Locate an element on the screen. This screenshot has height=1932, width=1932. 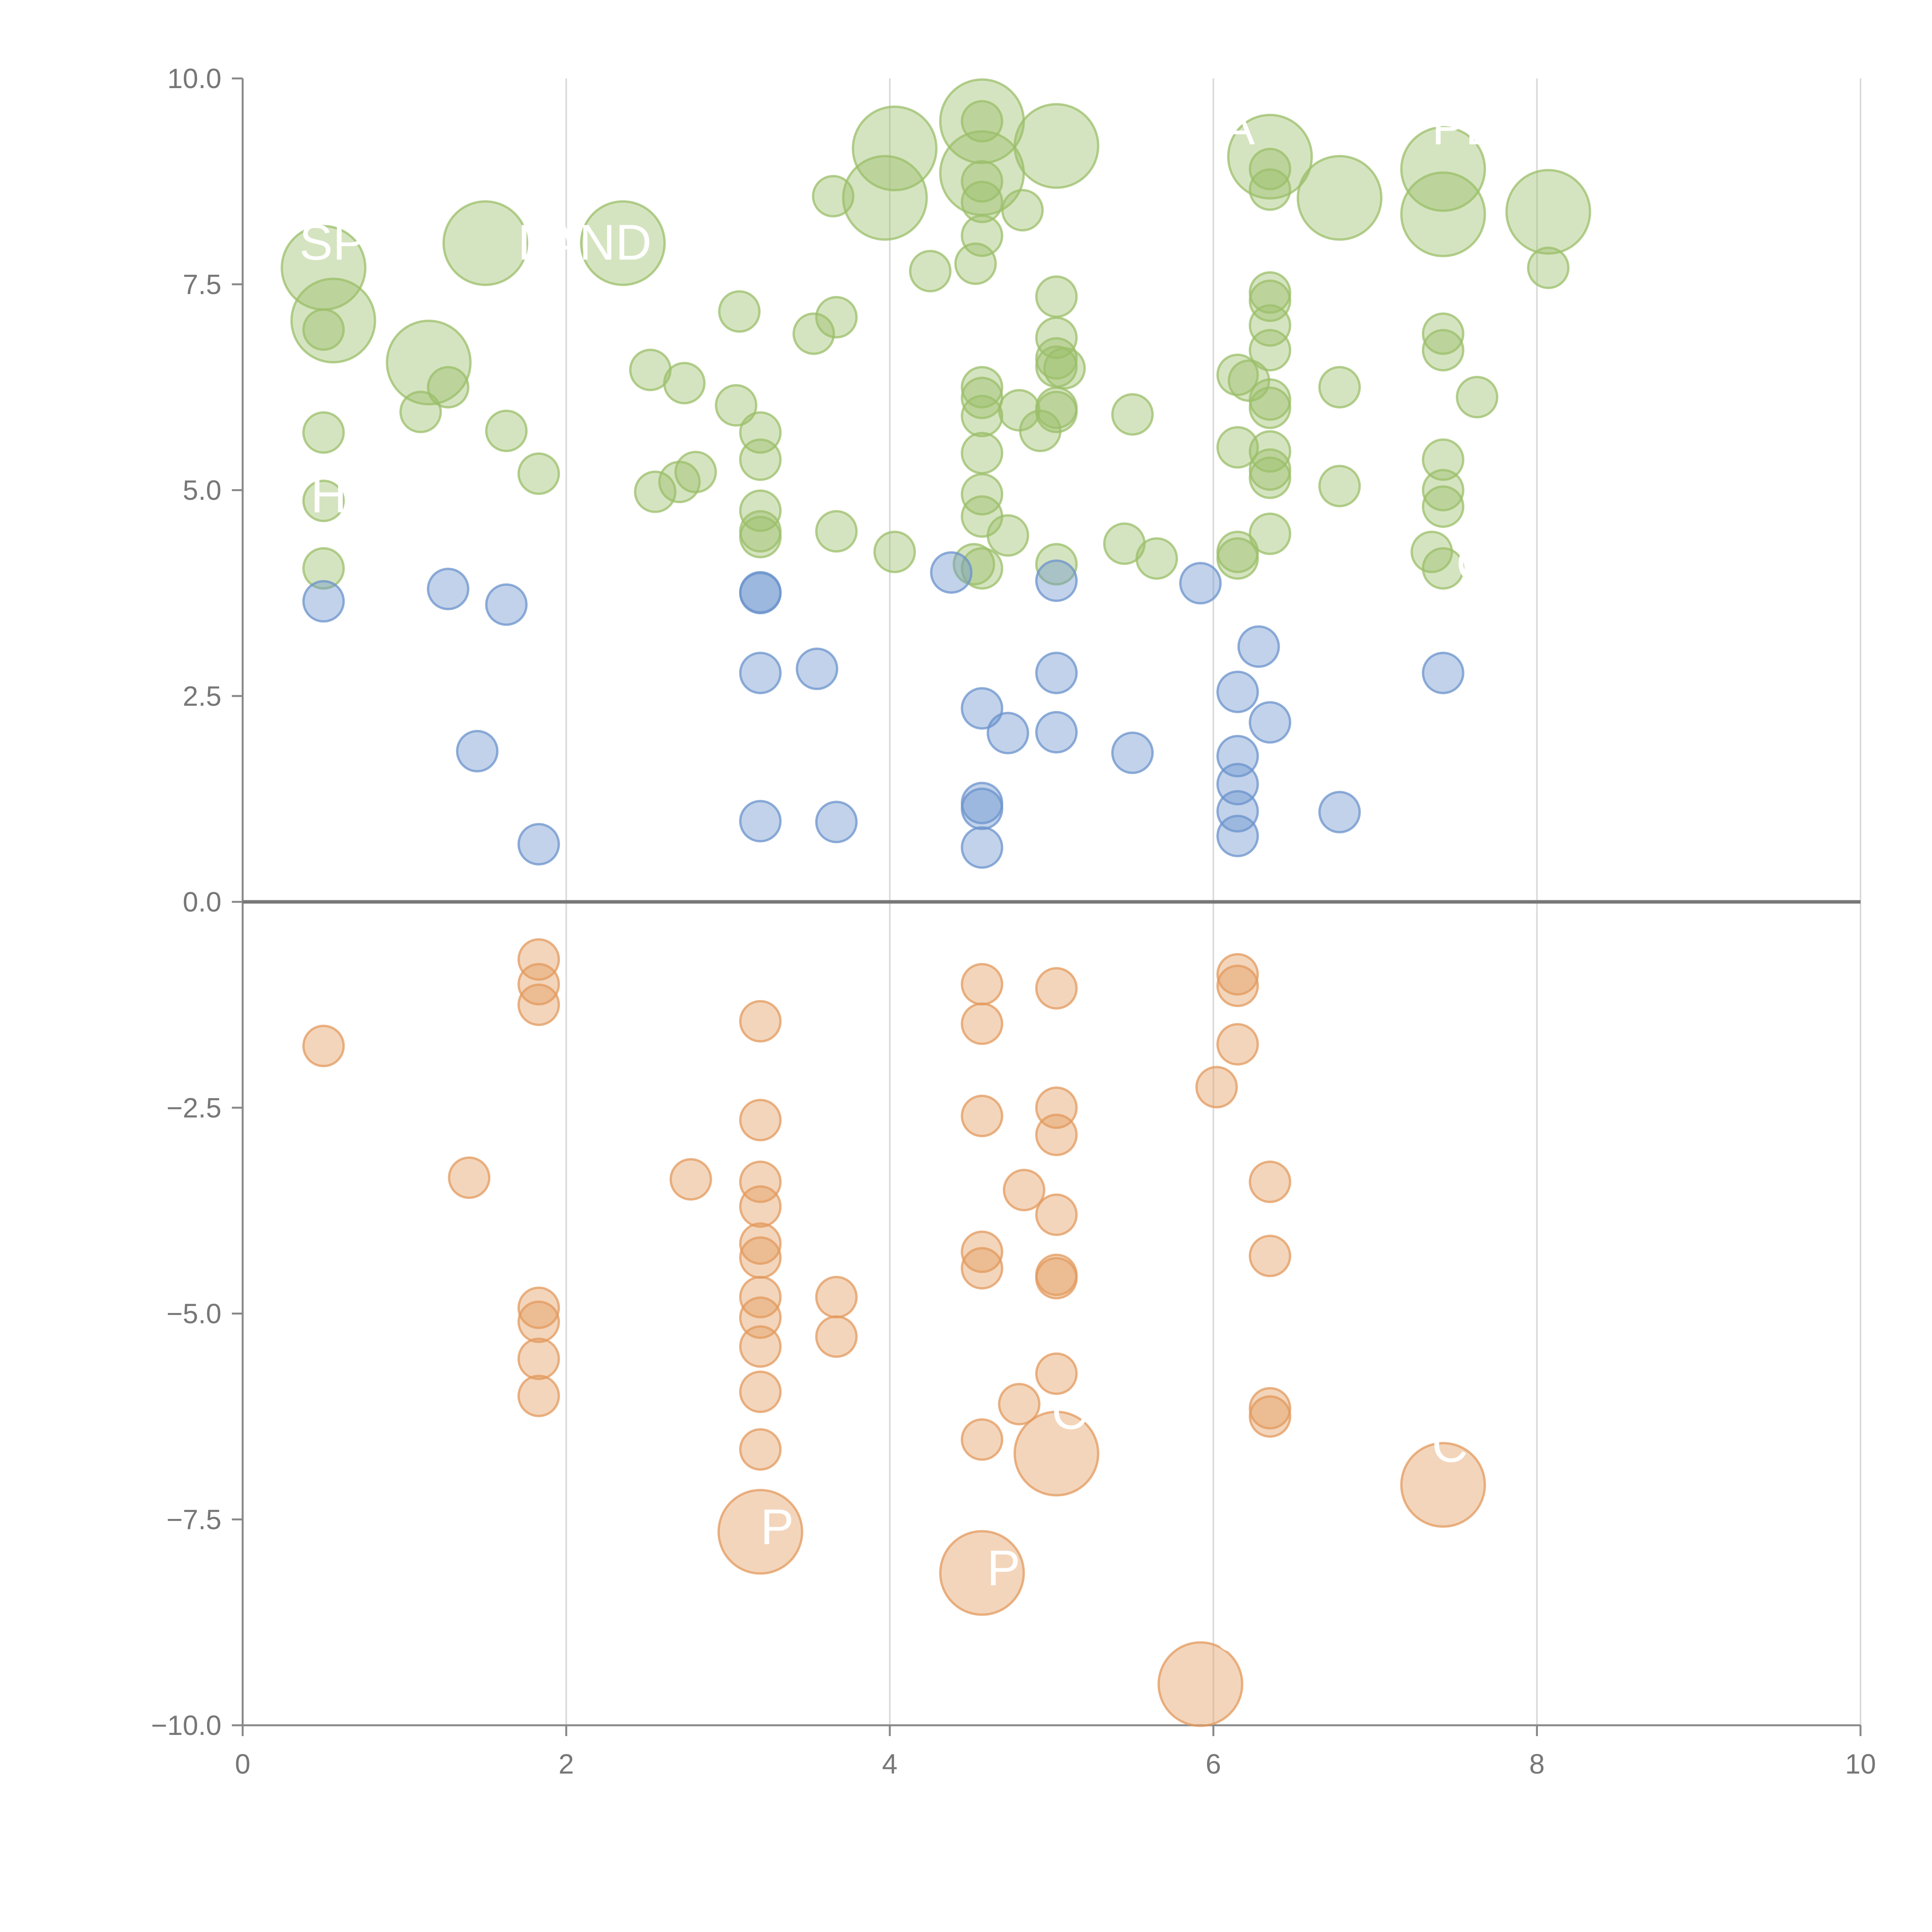
y-tick-label: 10.0 is located at coordinates (194, 78).